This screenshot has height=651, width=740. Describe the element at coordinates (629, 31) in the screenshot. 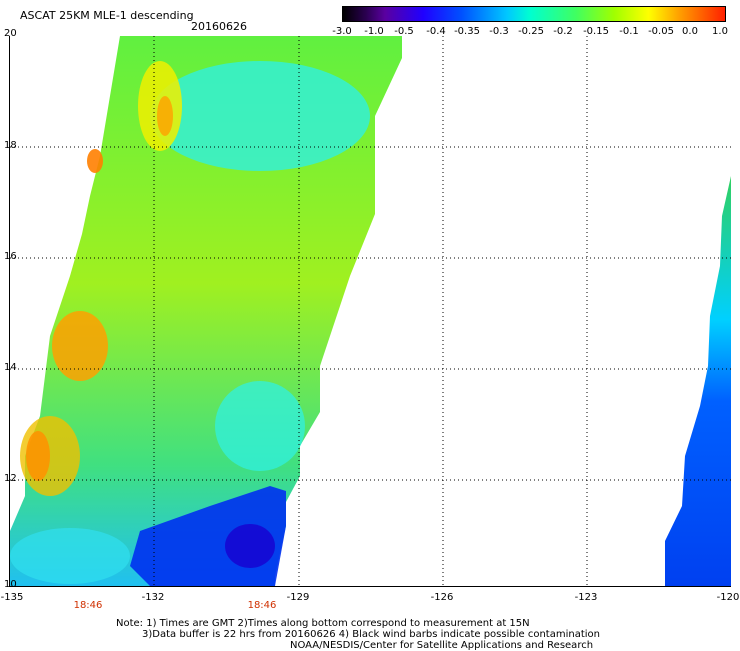

I see `colorbar-tick-label: -0.1` at that location.